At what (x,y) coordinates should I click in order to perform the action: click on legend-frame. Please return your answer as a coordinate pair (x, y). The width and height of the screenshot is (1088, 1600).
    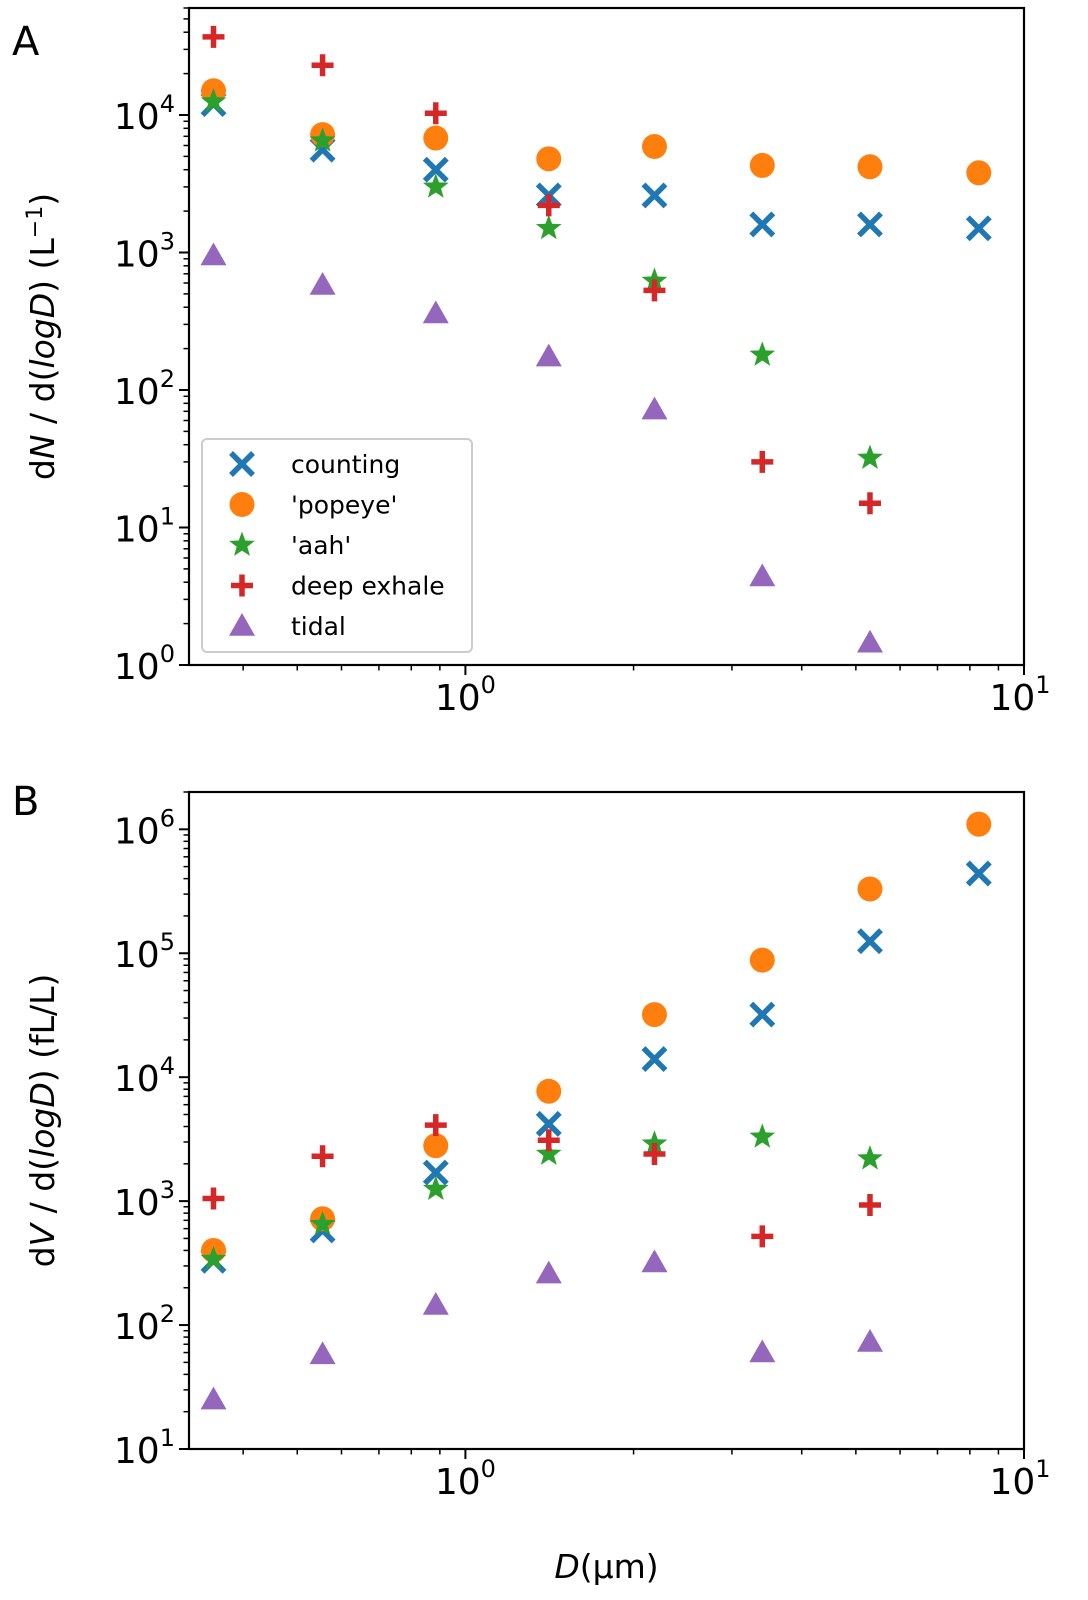
    Looking at the image, I should click on (337, 545).